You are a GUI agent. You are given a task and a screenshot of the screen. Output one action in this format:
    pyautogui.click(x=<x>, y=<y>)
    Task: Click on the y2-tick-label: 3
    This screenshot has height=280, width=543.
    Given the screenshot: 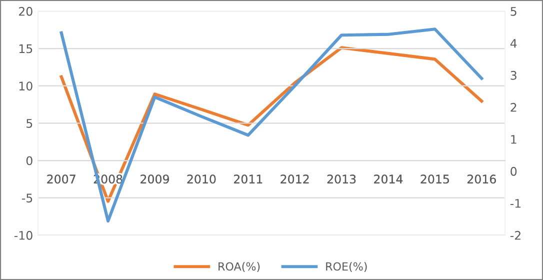 What is the action you would take?
    pyautogui.click(x=513, y=75)
    